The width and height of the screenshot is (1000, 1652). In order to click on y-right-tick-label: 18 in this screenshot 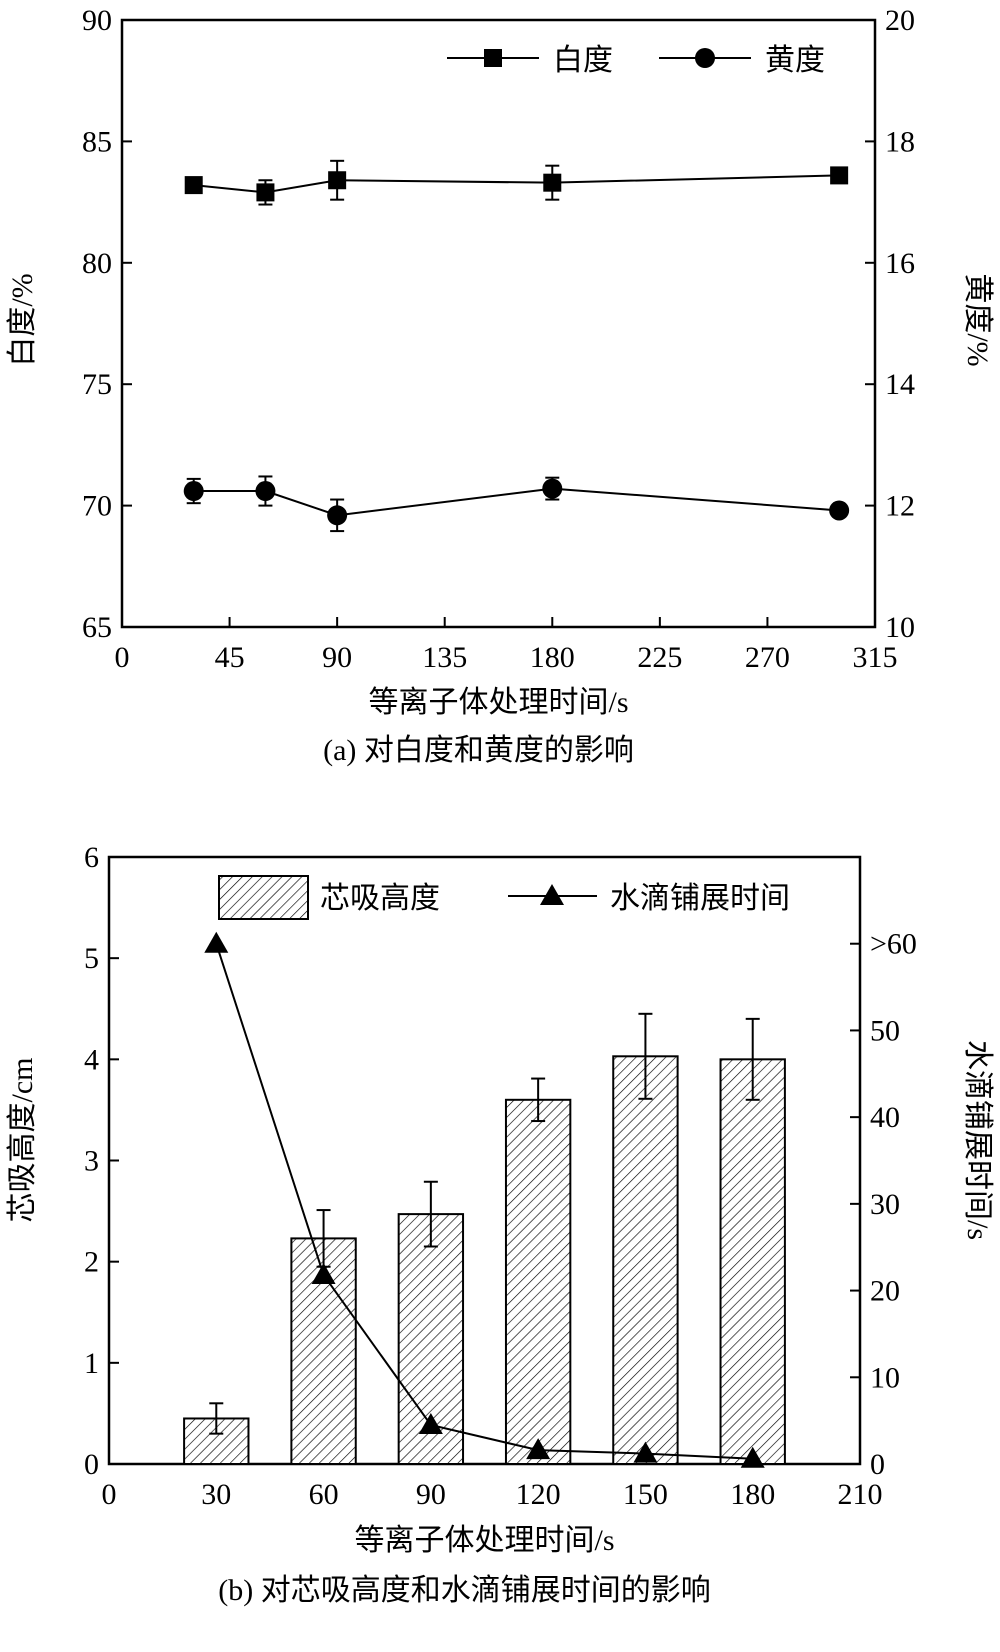, I will do `click(900, 141)`.